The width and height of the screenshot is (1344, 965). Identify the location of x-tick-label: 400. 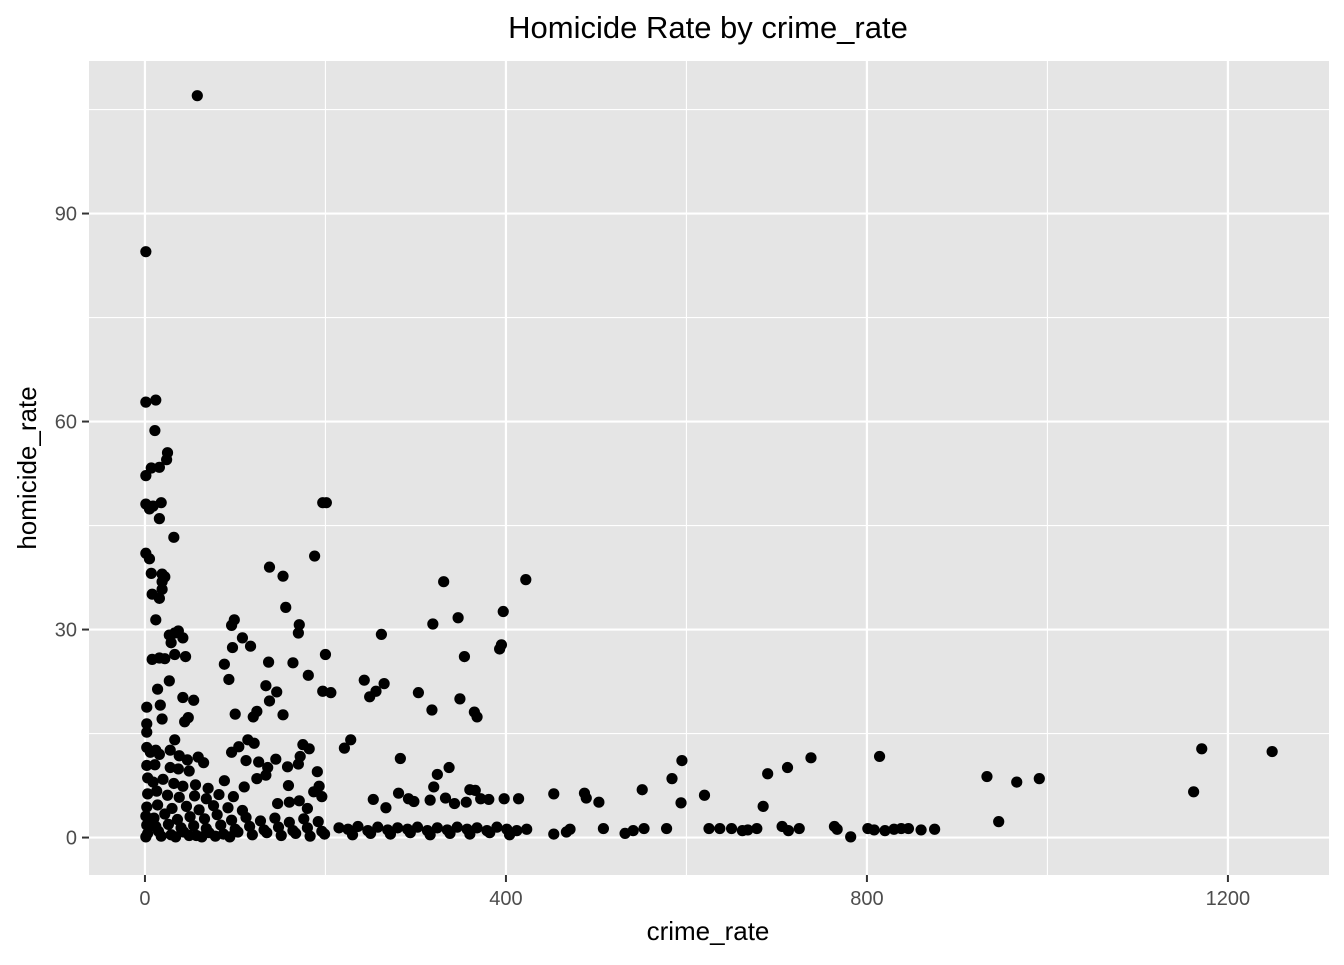
(505, 899).